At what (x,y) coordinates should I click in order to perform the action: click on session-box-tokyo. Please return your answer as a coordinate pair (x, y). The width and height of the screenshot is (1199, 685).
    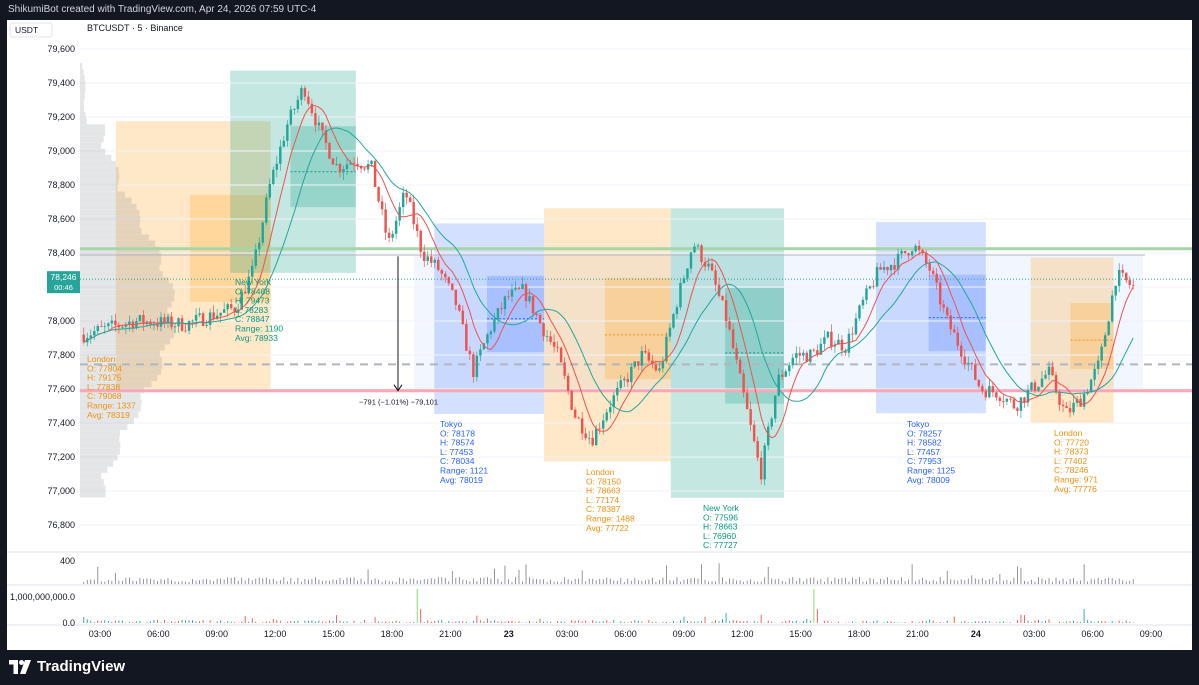
    Looking at the image, I should click on (930, 318).